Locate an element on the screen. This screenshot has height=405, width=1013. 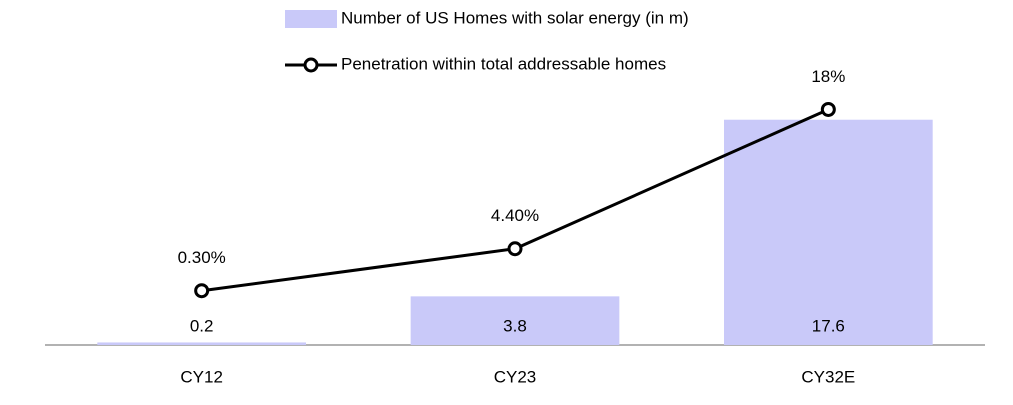
legend-marker is located at coordinates (311, 65).